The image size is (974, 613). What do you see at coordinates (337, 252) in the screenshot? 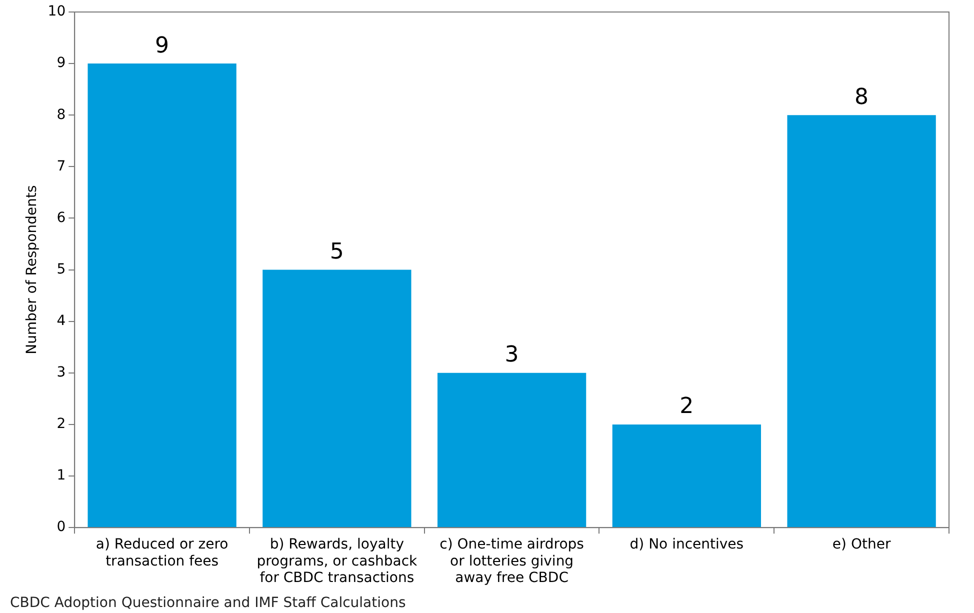
I see `data-label: 5` at bounding box center [337, 252].